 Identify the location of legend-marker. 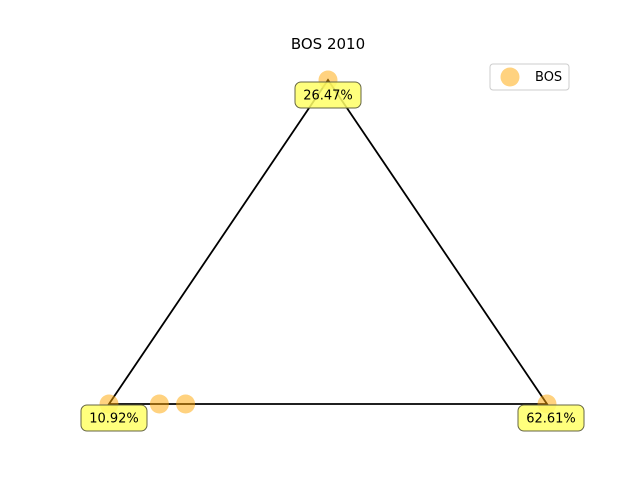
(510, 77).